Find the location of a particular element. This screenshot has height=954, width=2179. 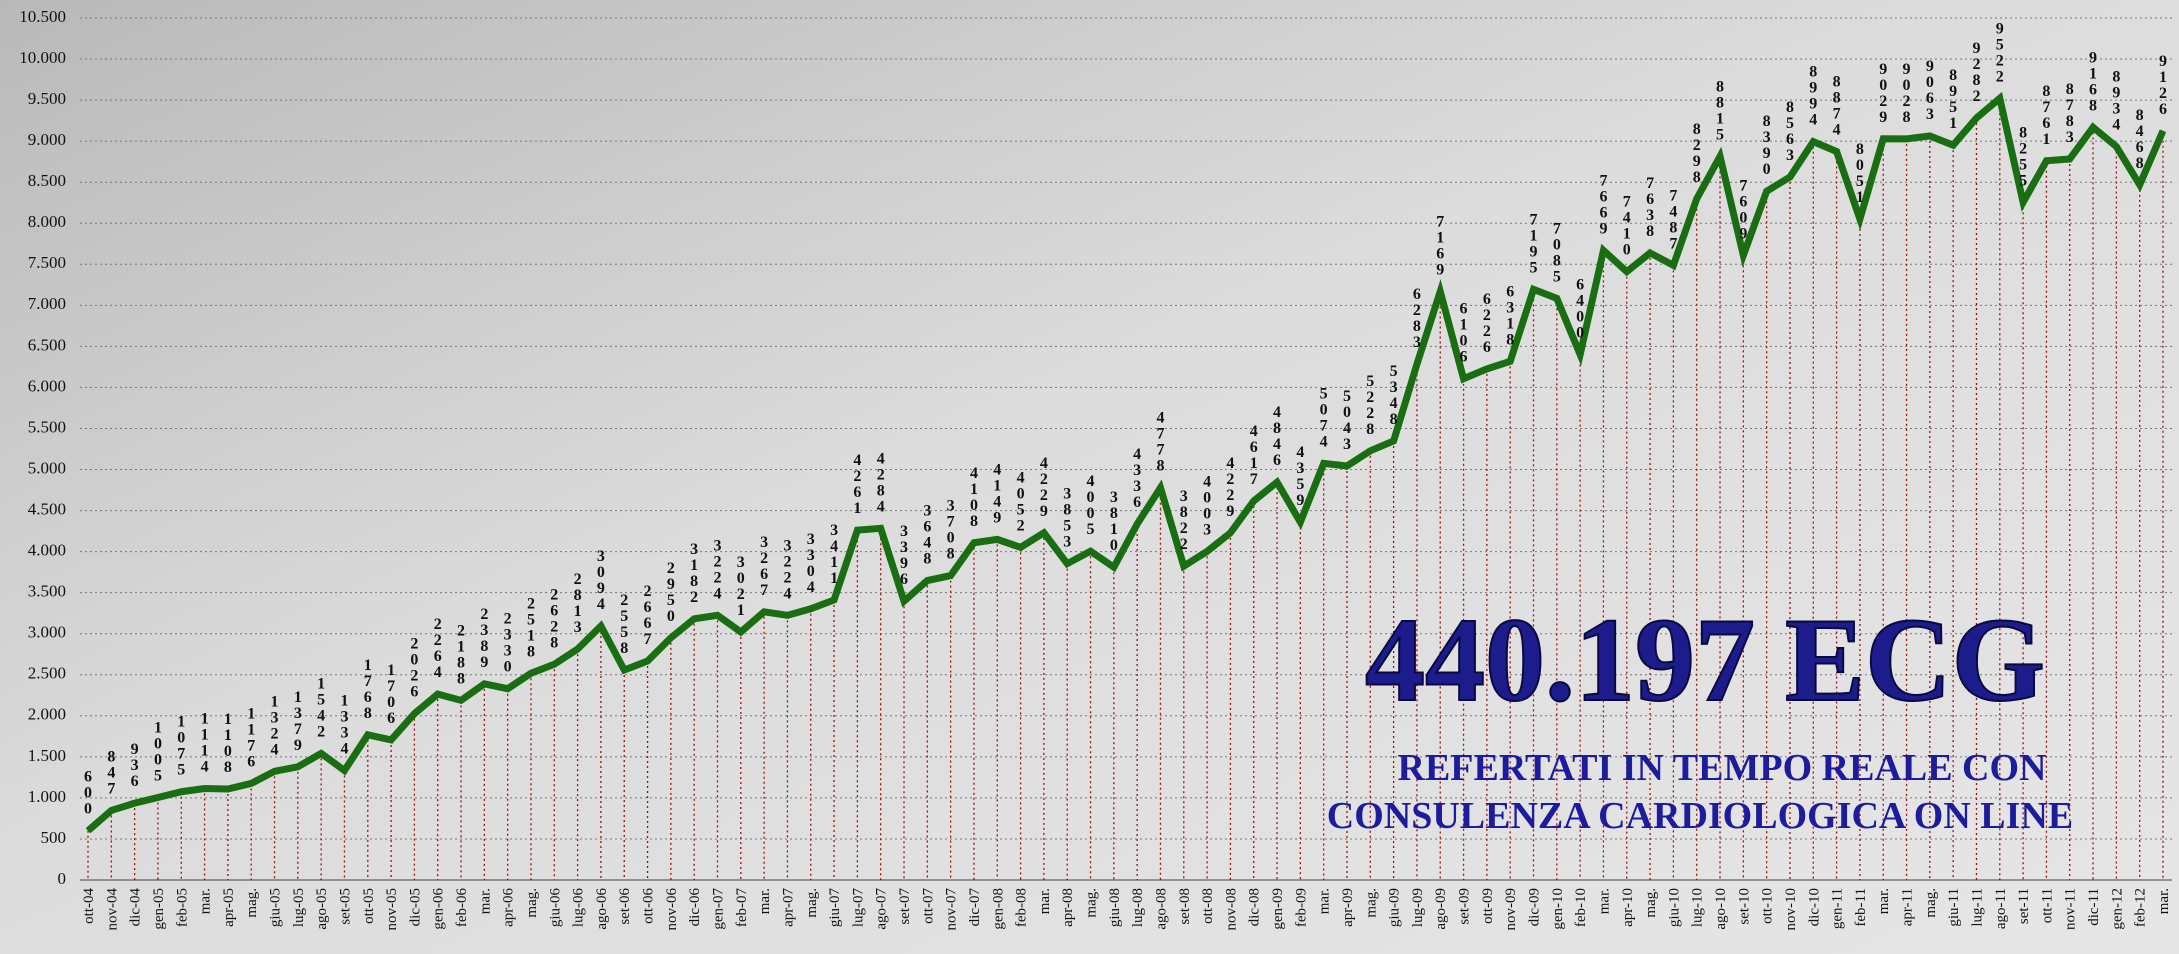

y-tick-label: 6.500 is located at coordinates (47, 344).